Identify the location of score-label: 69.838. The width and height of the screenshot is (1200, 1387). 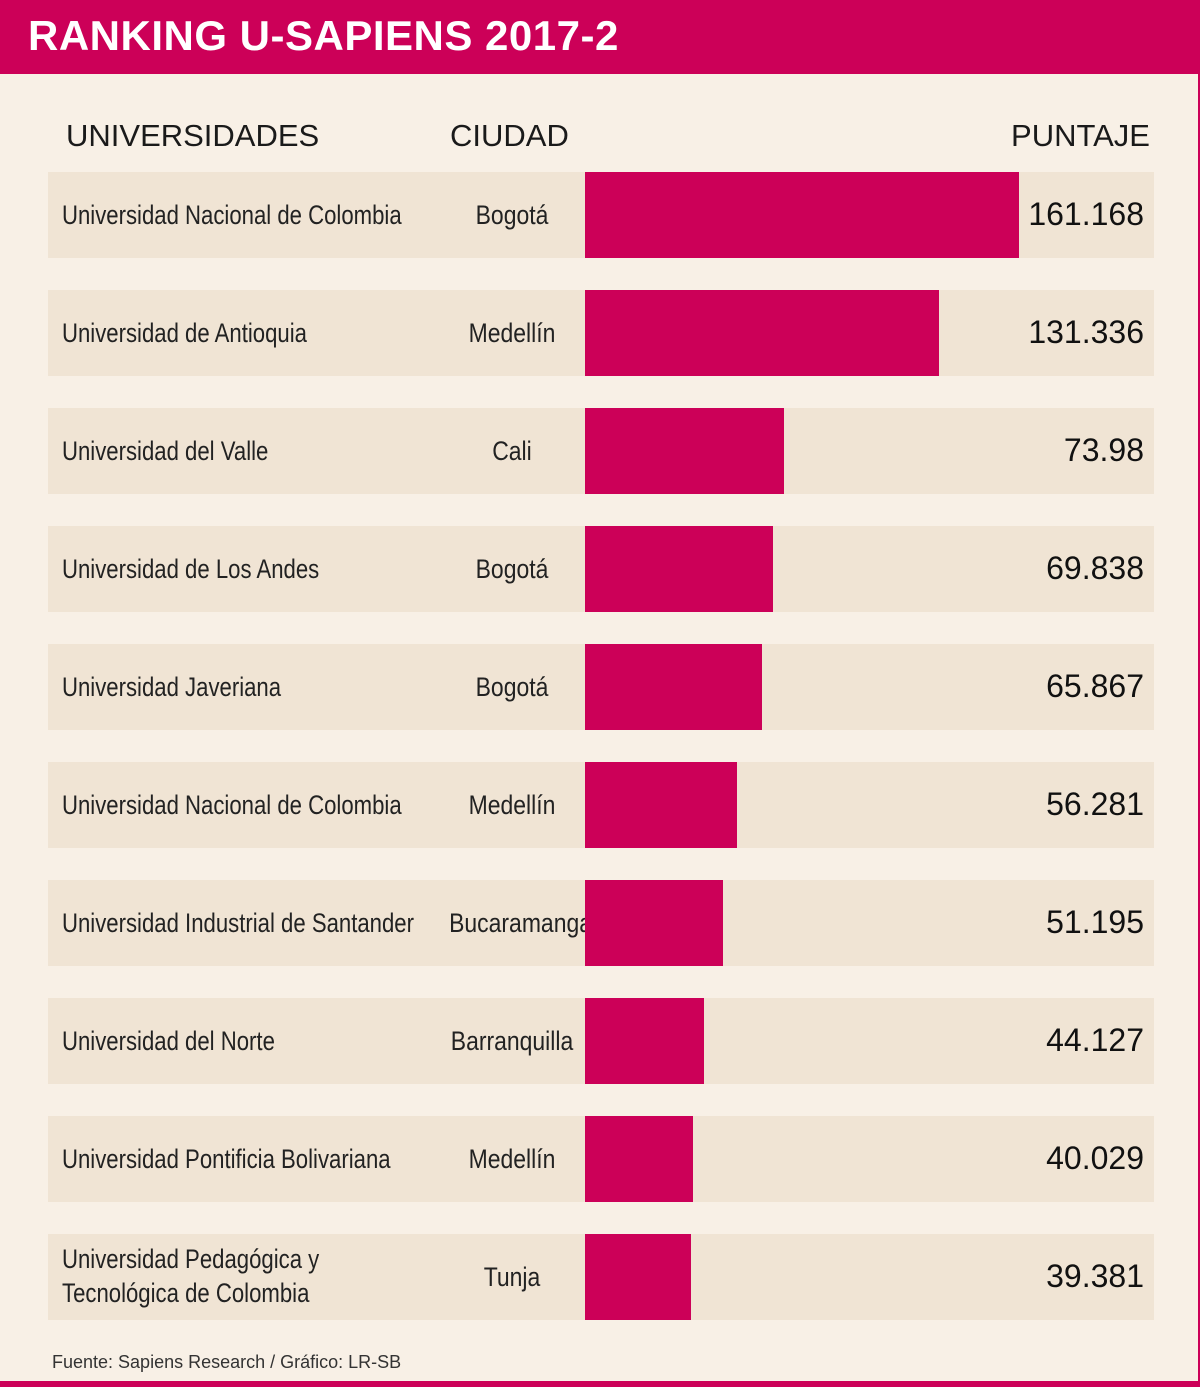
(1095, 568).